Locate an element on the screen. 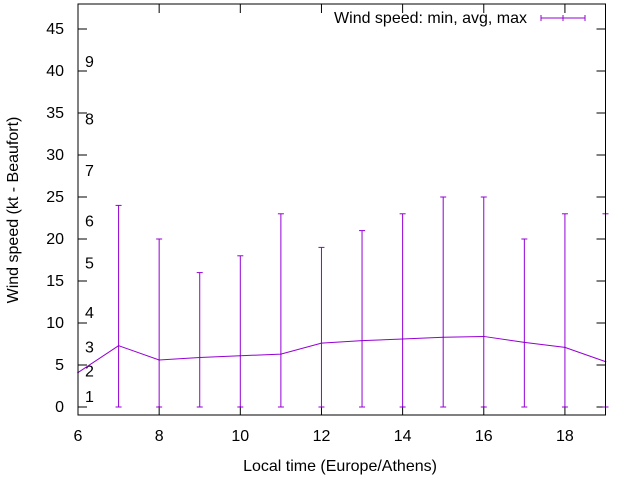  x-tick-label: 8 is located at coordinates (159, 436).